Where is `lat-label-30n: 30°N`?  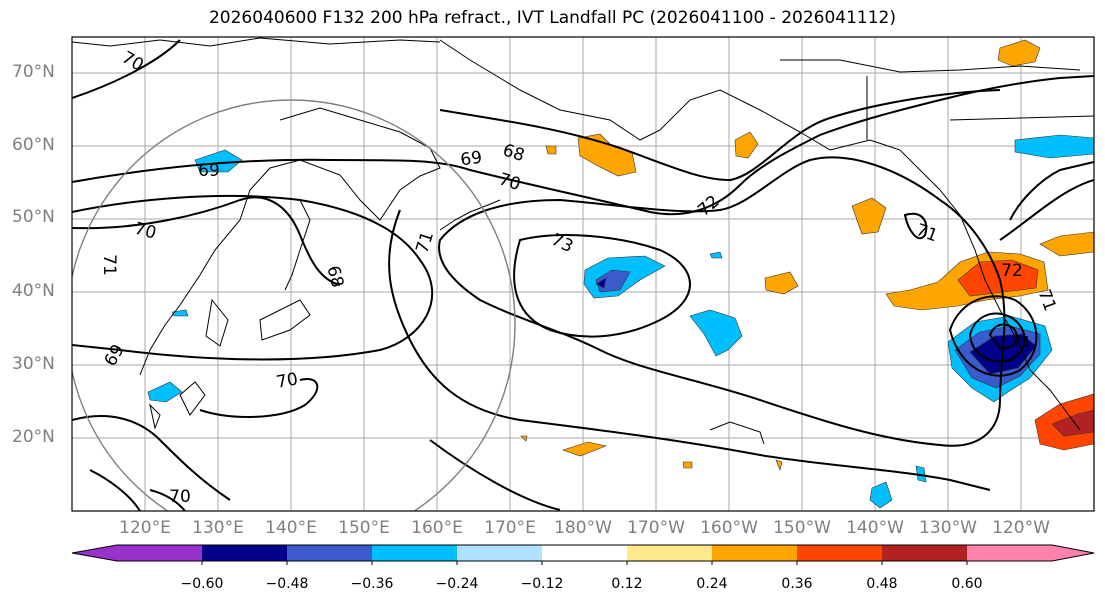 lat-label-30n: 30°N is located at coordinates (33, 364).